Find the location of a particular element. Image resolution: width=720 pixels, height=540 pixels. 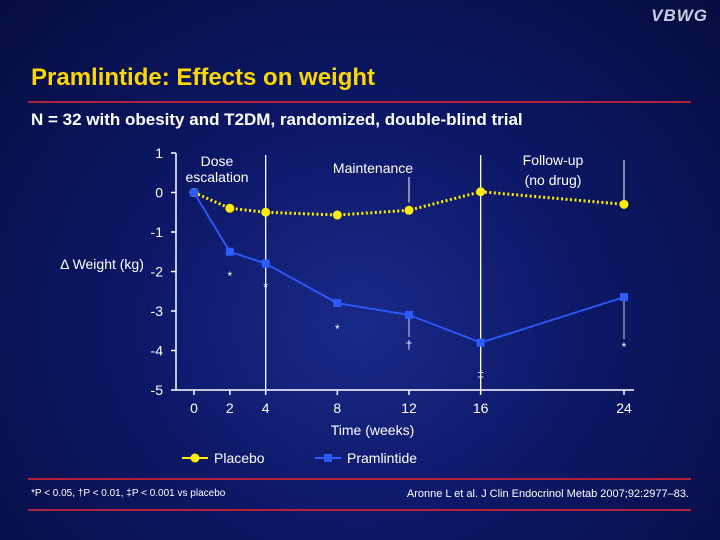

x-tick-label: 4 is located at coordinates (266, 408).